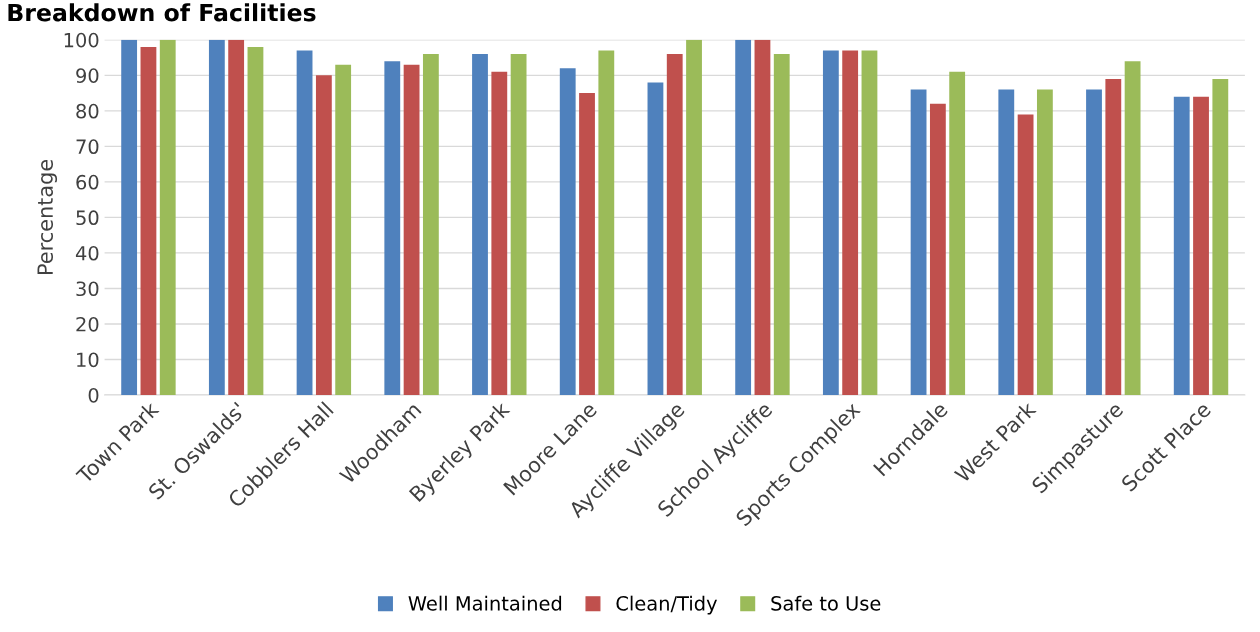 The image size is (1260, 632). I want to click on y-tick-label: 80, so click(87, 111).